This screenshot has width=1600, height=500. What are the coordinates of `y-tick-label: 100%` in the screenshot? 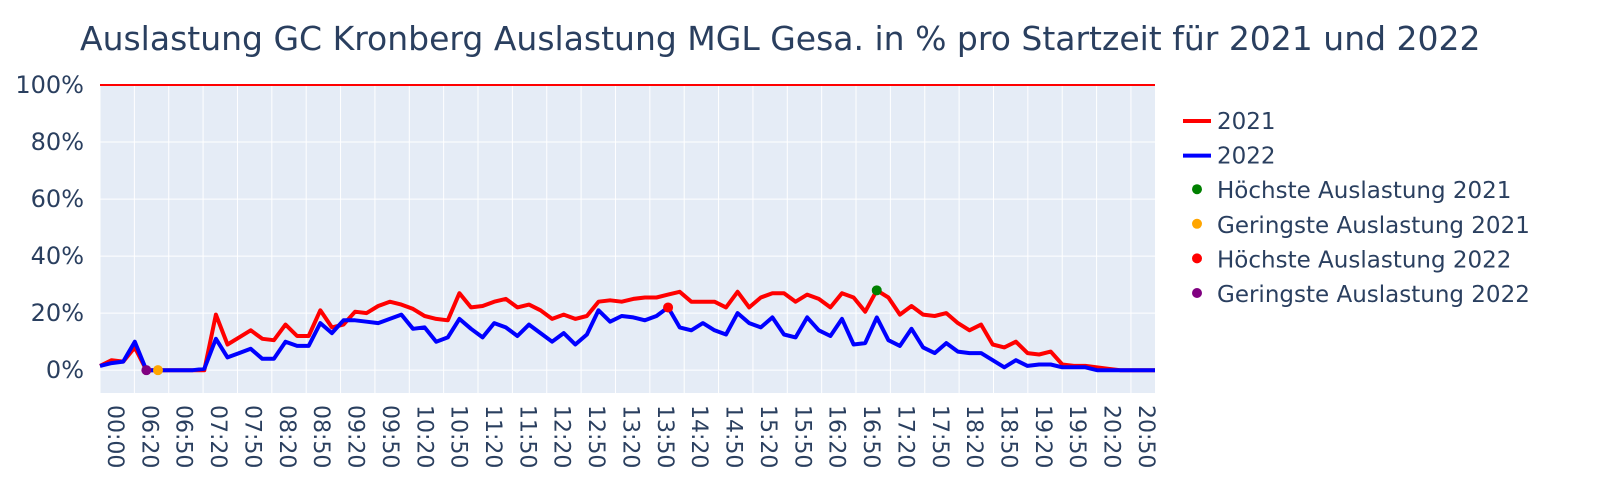 It's located at (49, 85).